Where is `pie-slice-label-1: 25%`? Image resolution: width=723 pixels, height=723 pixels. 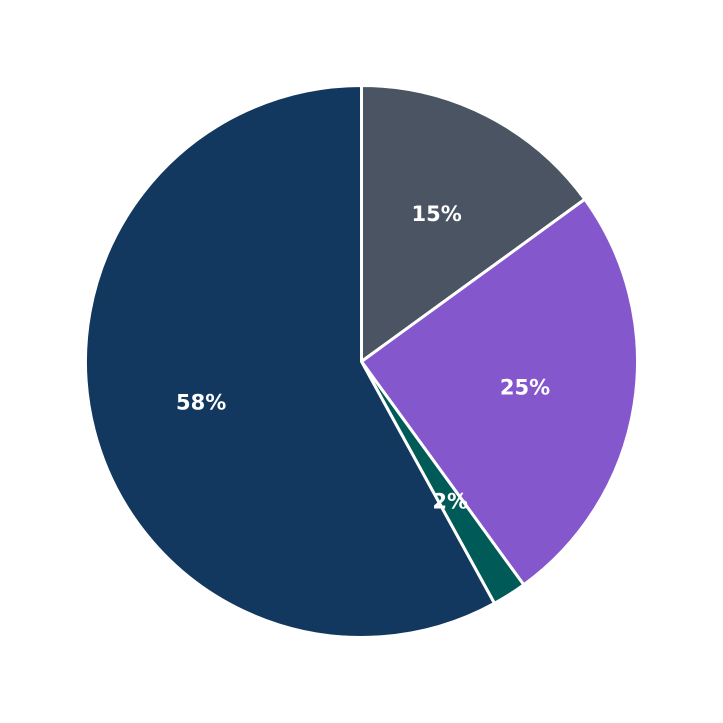
pie-slice-label-1: 25% is located at coordinates (525, 387).